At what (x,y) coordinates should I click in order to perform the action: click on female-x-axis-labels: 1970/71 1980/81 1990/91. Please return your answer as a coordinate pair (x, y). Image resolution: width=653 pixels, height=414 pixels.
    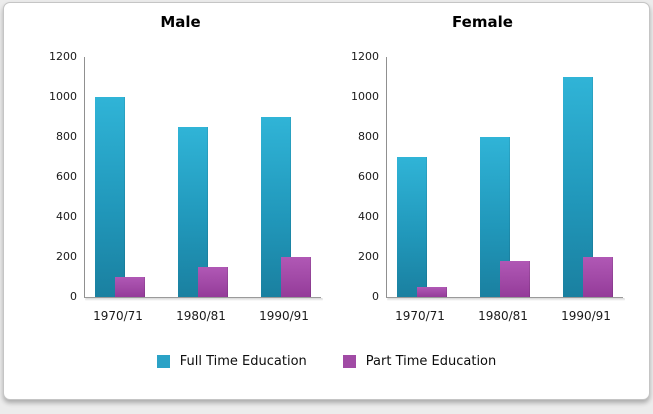
    Looking at the image, I should click on (504, 318).